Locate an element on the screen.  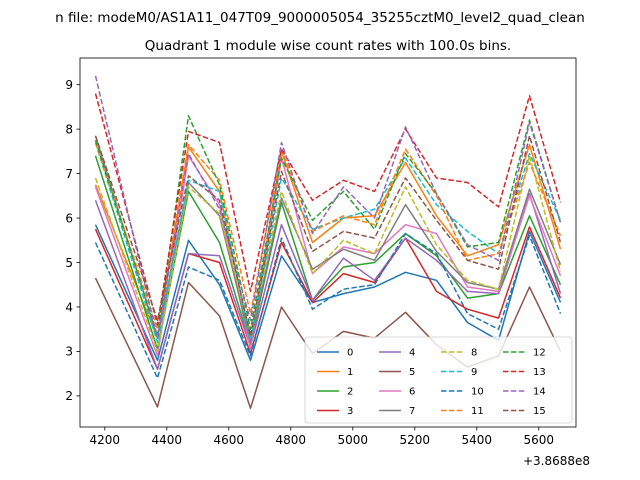
legend-label-4: 4 is located at coordinates (412, 353).